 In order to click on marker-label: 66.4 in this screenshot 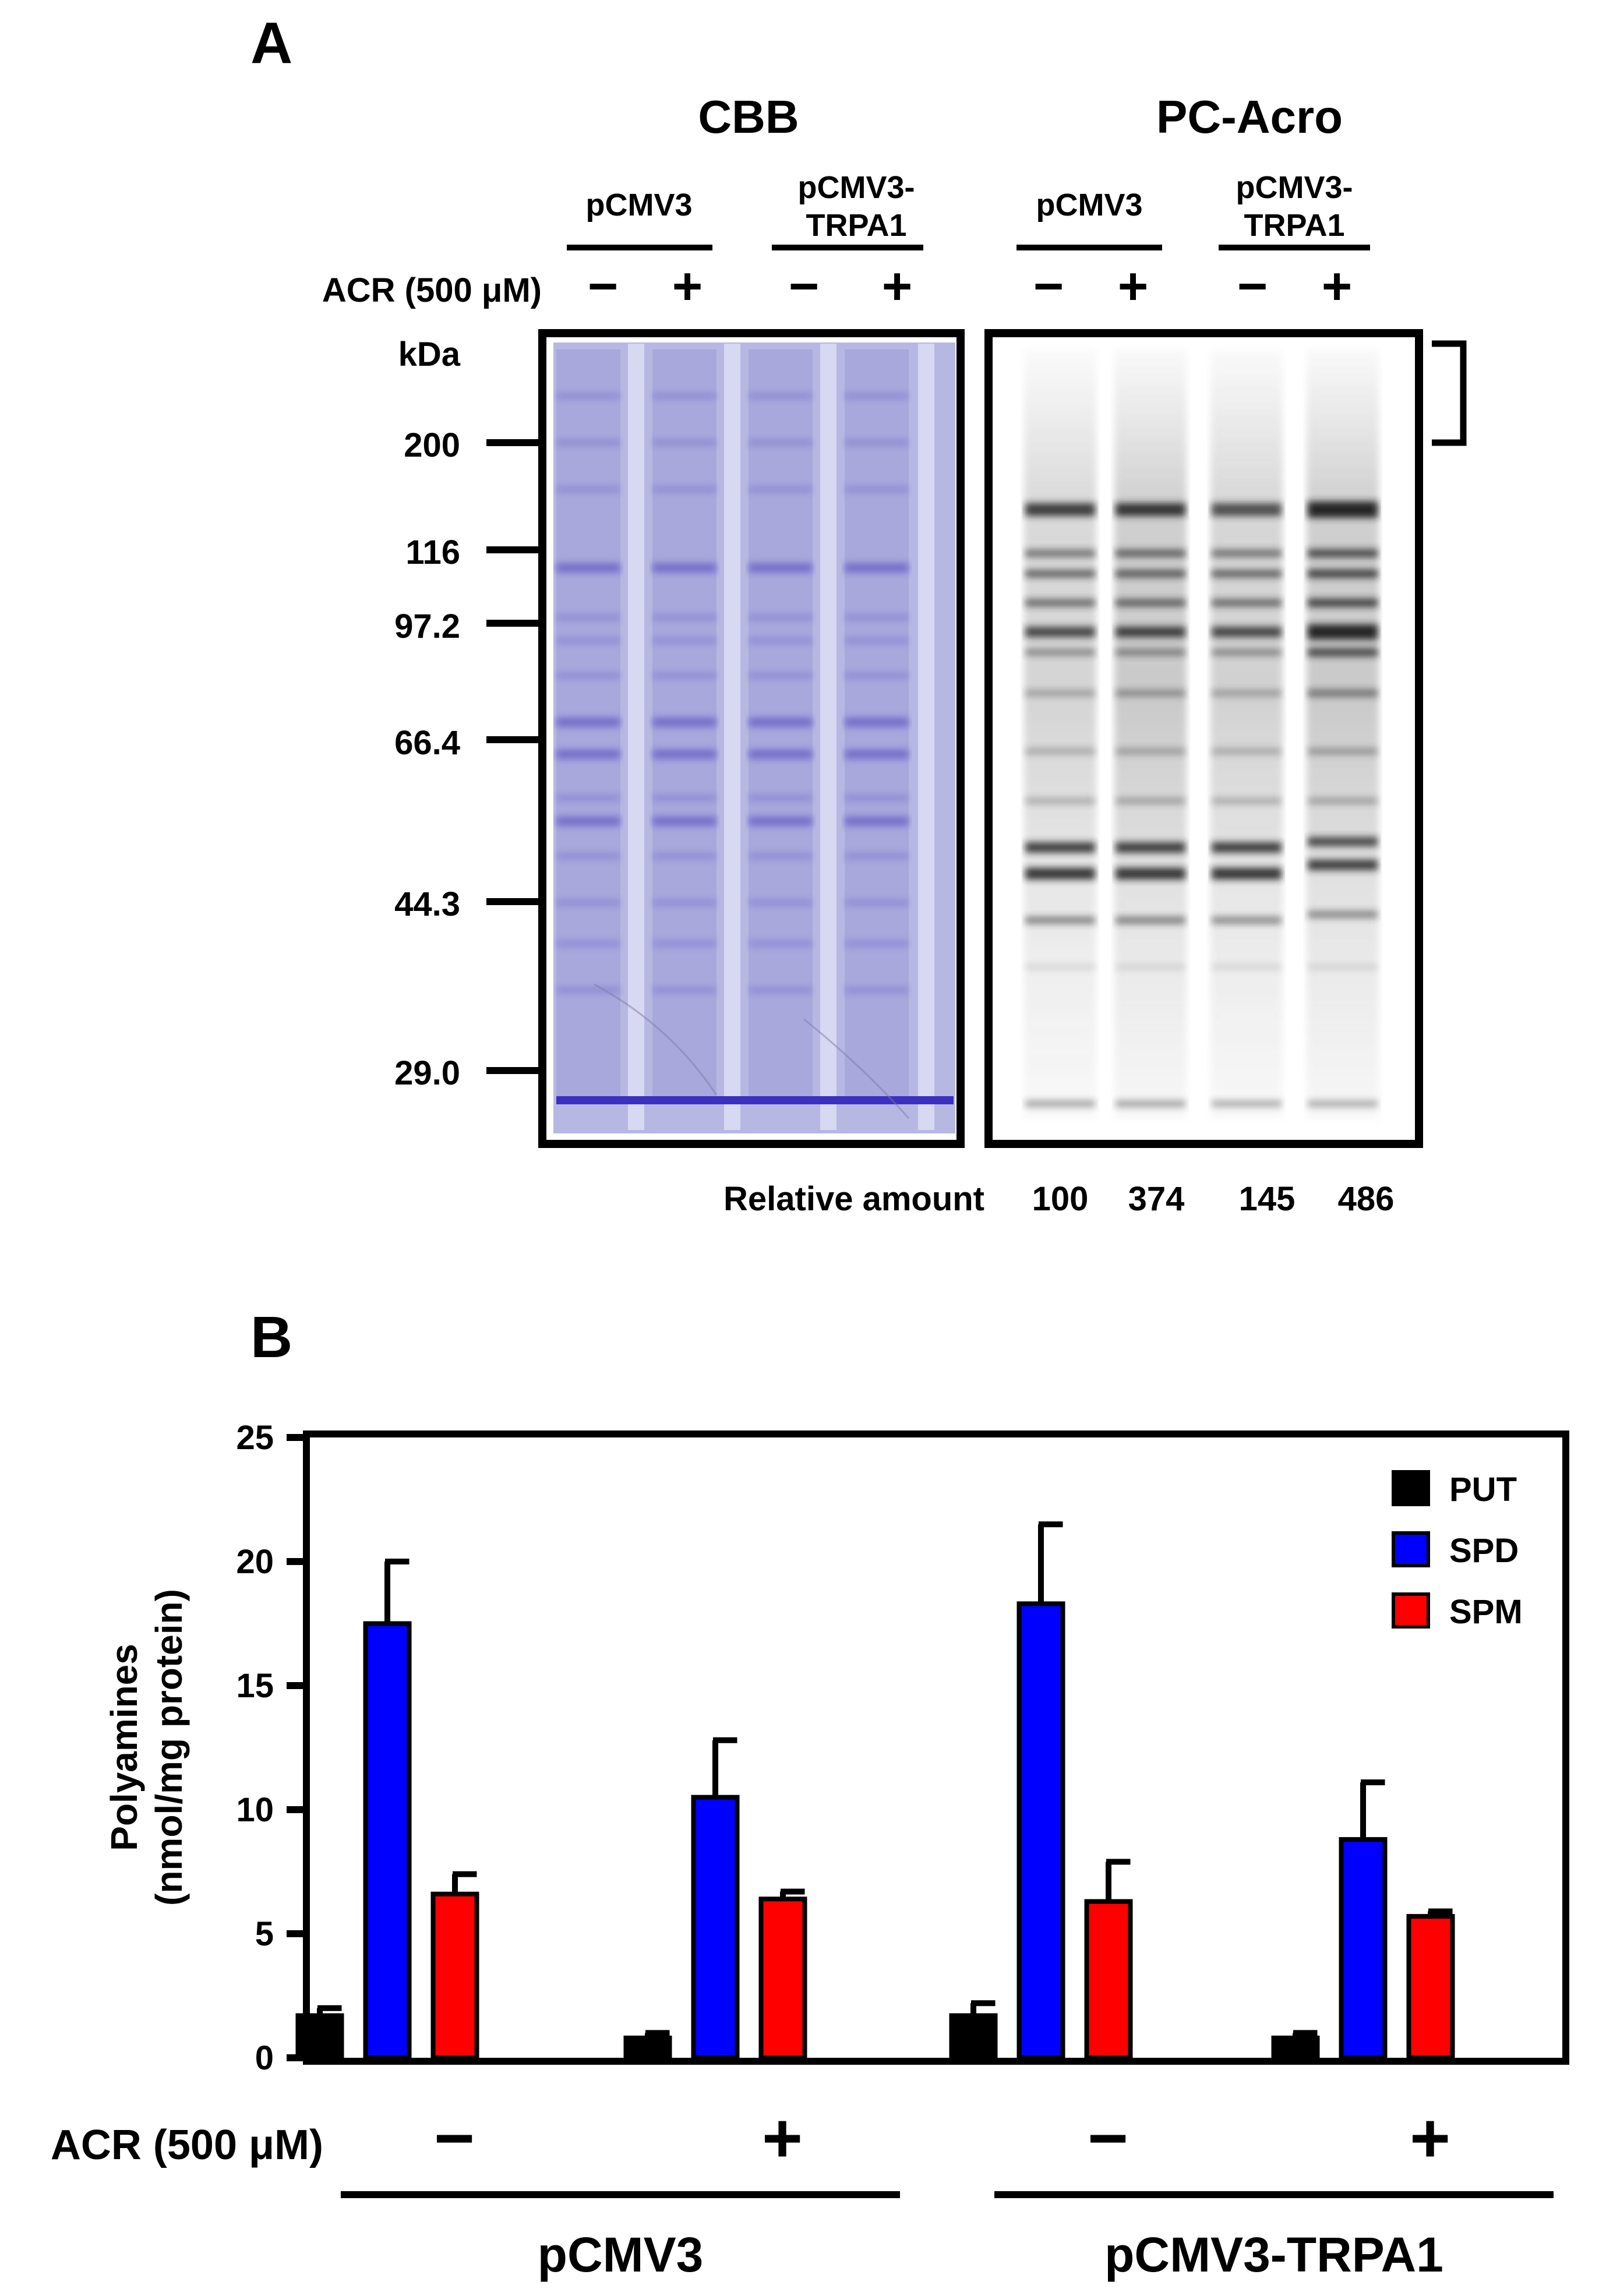, I will do `click(427, 743)`.